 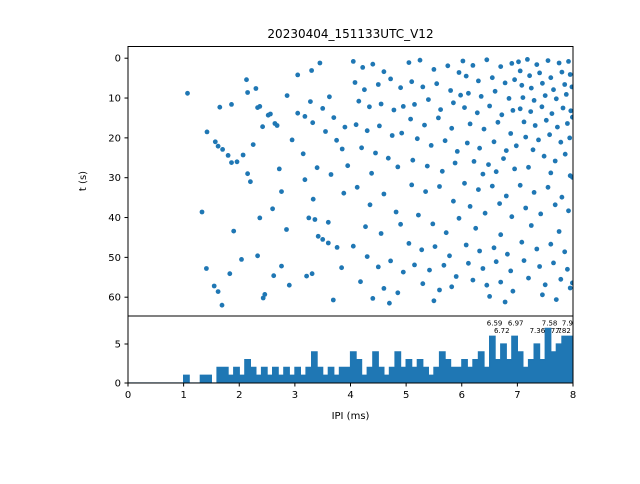 I want to click on peak-annotation-label: 7.9, so click(x=567, y=324).